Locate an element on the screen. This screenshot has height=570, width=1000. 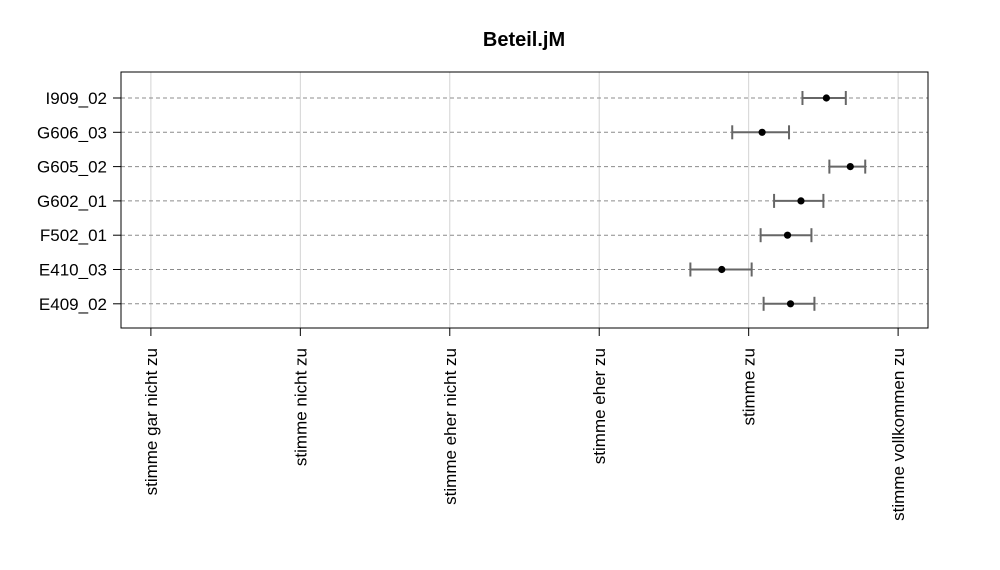
x-tick-label: stimme nicht zu is located at coordinates (300, 407).